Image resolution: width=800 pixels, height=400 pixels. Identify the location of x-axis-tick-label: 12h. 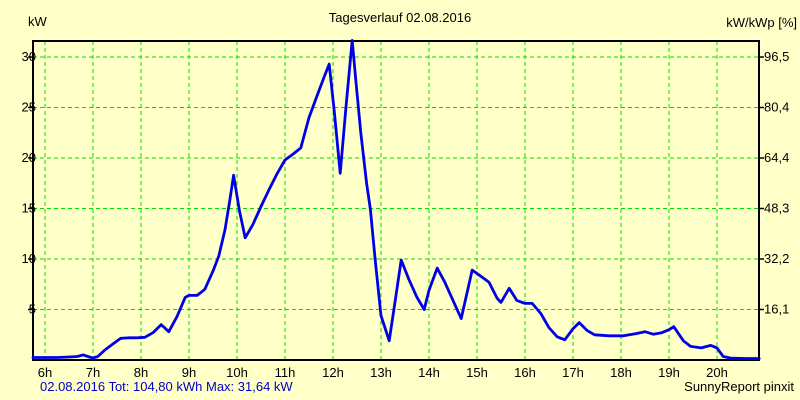
(333, 372).